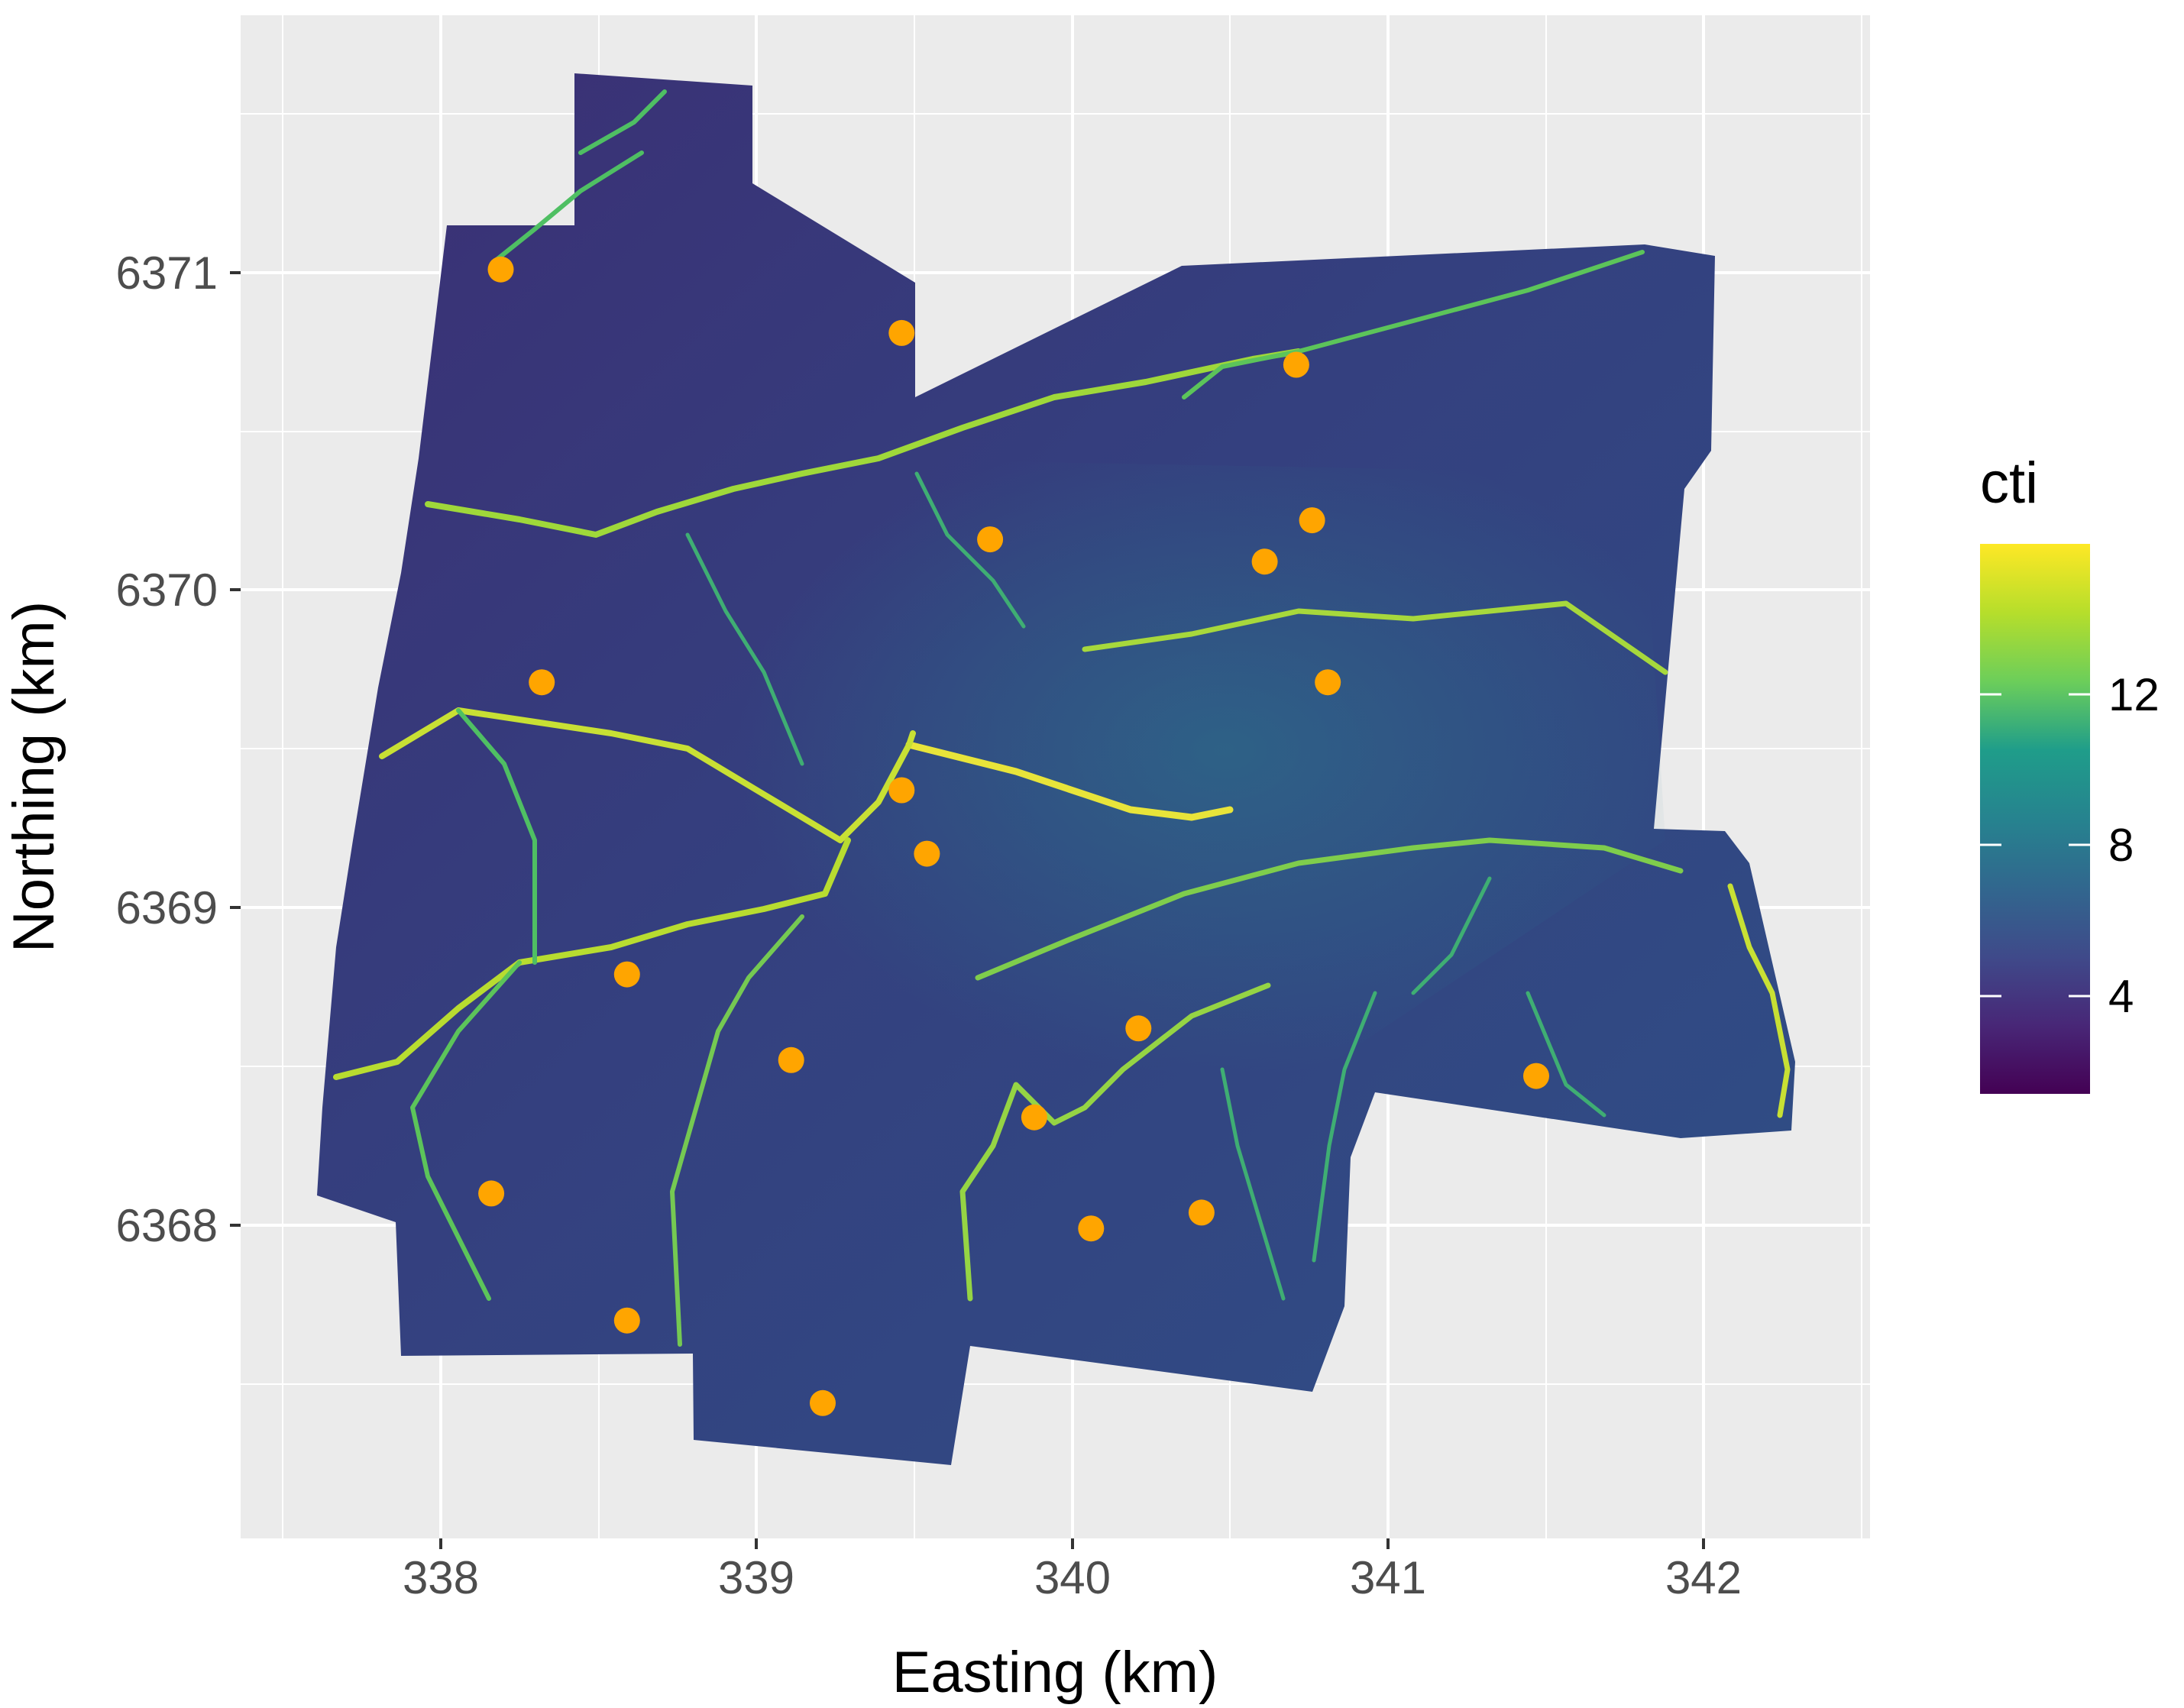 This screenshot has height=1708, width=2184. Describe the element at coordinates (756, 1577) in the screenshot. I see `x-tick-label: 339` at that location.